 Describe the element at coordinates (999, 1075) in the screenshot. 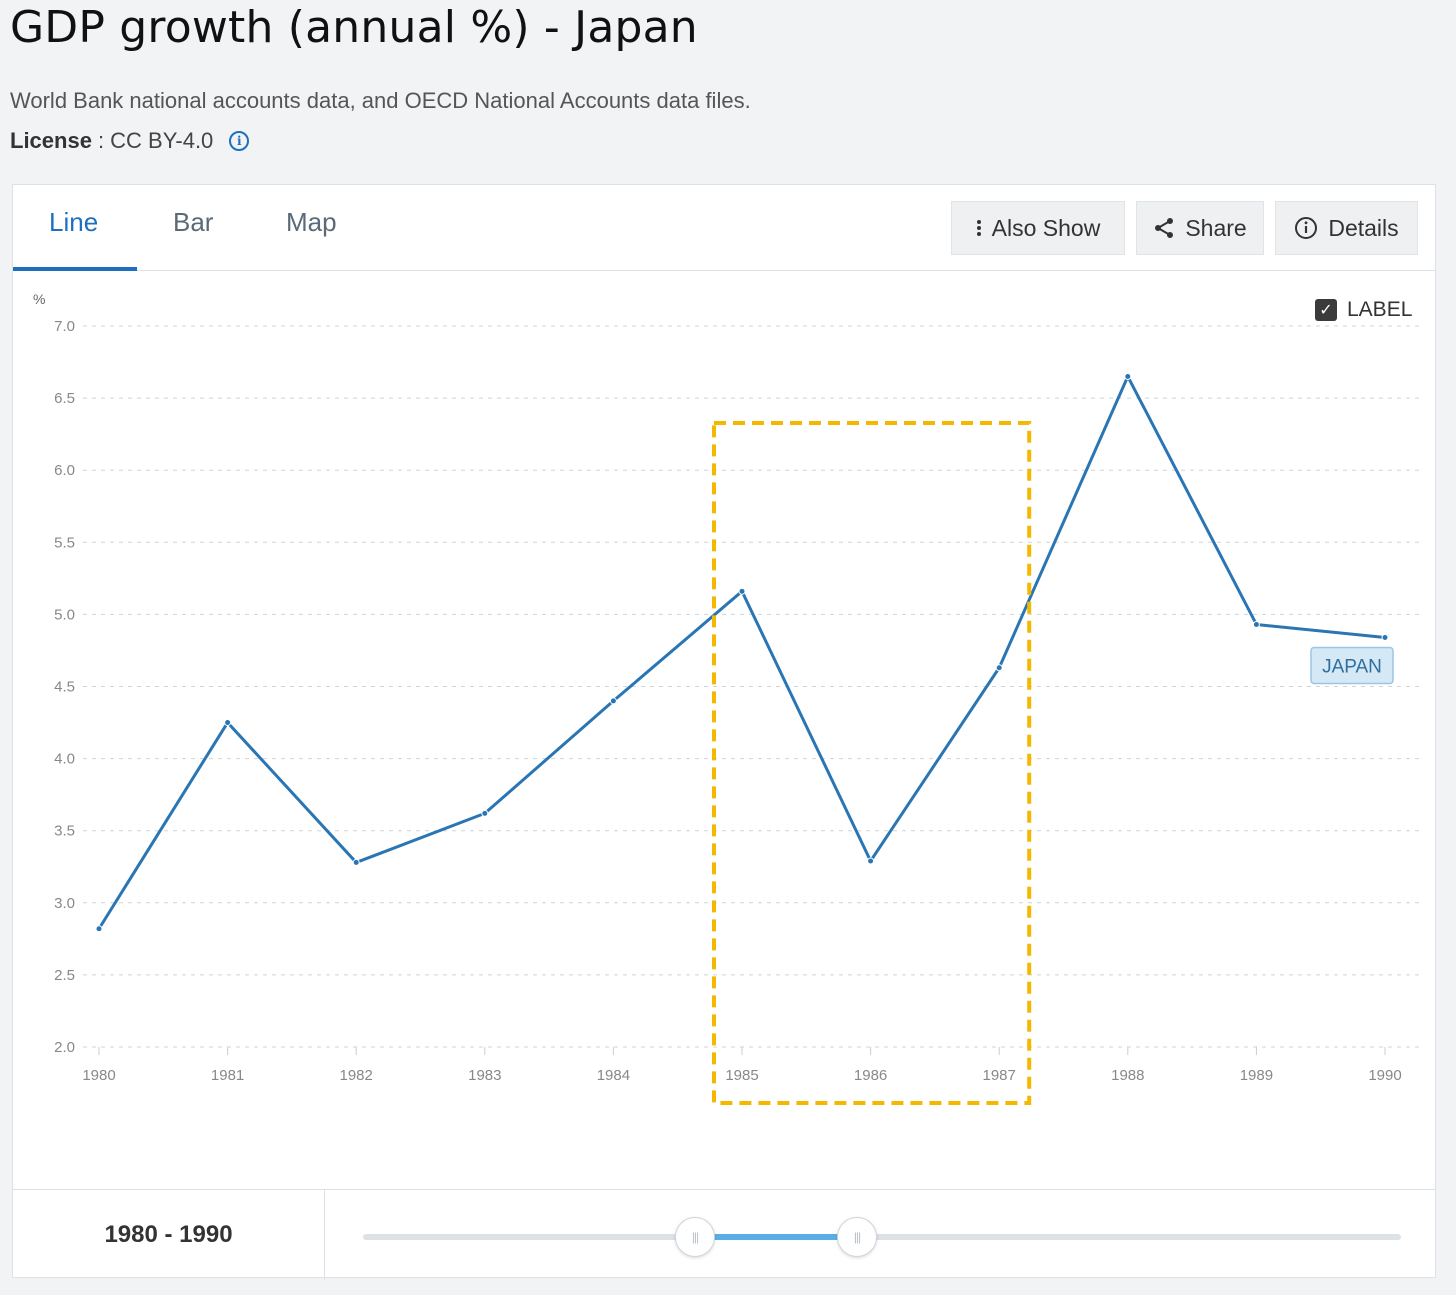

I see `x-tick-label: 1987` at that location.